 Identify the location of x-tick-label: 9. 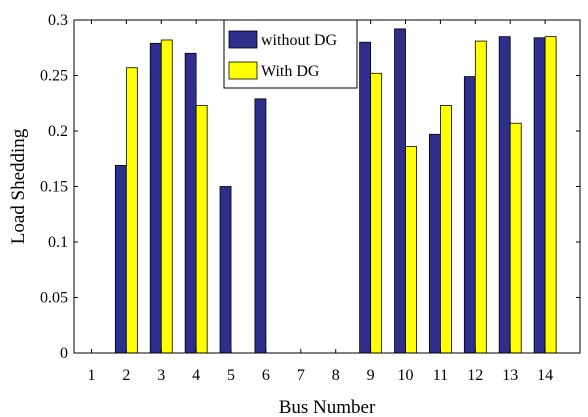
(371, 375).